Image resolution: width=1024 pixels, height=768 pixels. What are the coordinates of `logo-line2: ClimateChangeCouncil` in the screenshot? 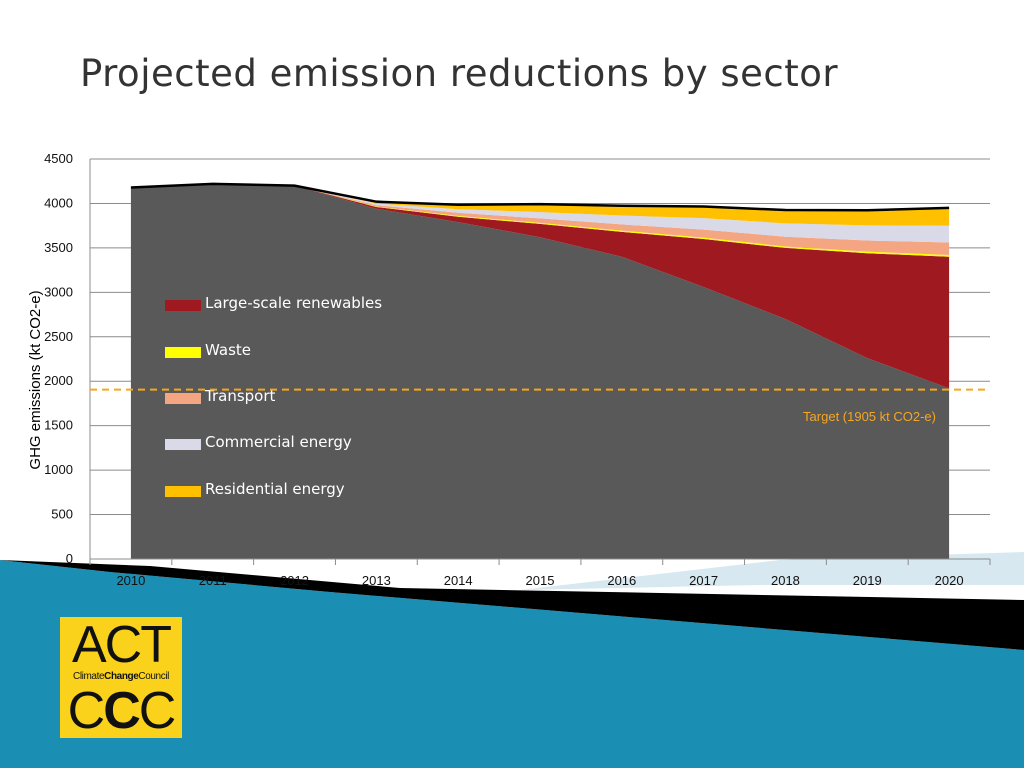 It's located at (121, 676).